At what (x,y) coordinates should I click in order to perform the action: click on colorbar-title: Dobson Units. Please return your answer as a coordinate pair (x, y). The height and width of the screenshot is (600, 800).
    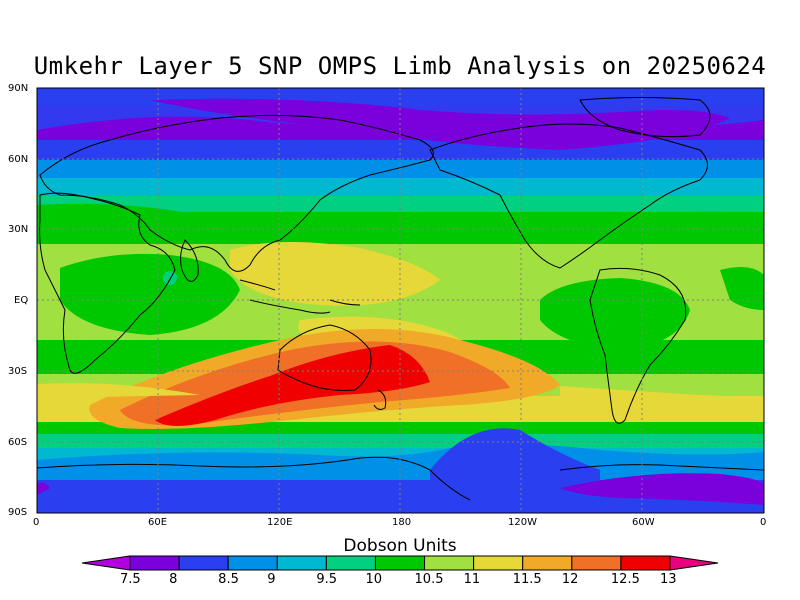
    Looking at the image, I should click on (400, 546).